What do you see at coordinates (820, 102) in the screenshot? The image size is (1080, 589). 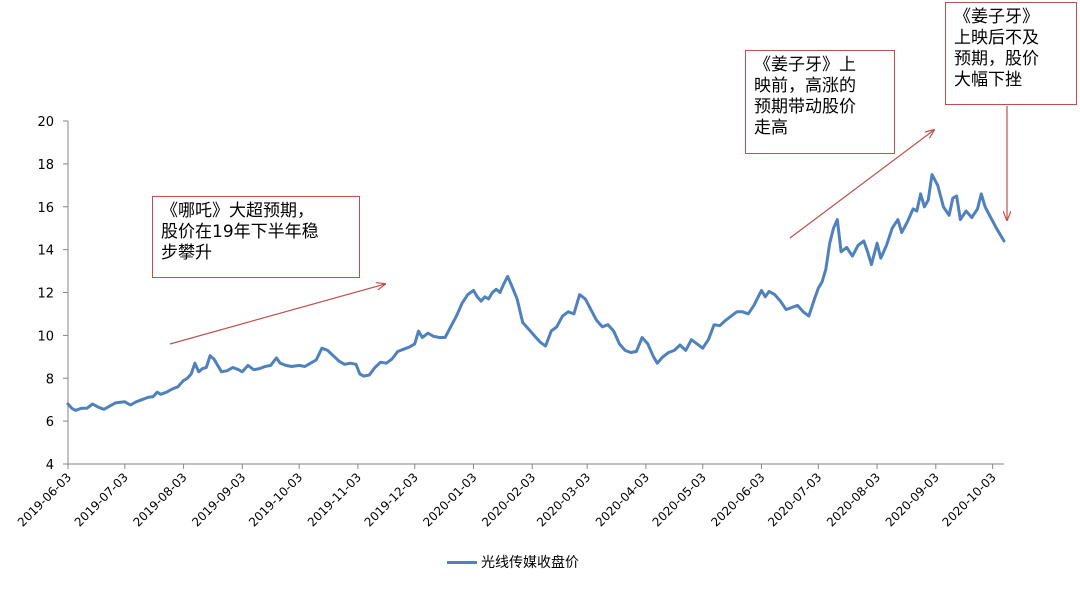 I see `annotation-jiang-before: 《姜子牙》上 映前，高涨的 预期带动股价 走高` at bounding box center [820, 102].